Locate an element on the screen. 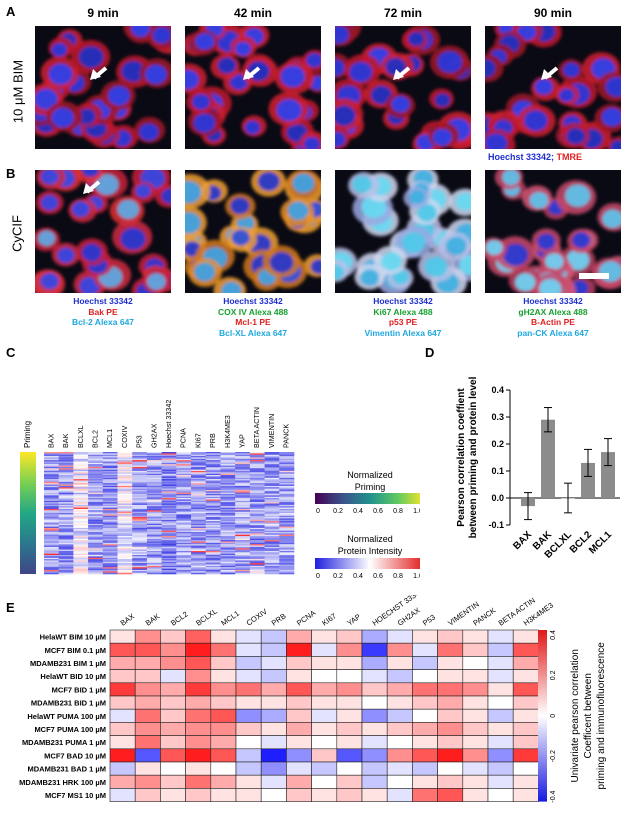 Image resolution: width=625 pixels, height=827 pixels. heatmap-c-column-label: GH2AX is located at coordinates (153, 435).